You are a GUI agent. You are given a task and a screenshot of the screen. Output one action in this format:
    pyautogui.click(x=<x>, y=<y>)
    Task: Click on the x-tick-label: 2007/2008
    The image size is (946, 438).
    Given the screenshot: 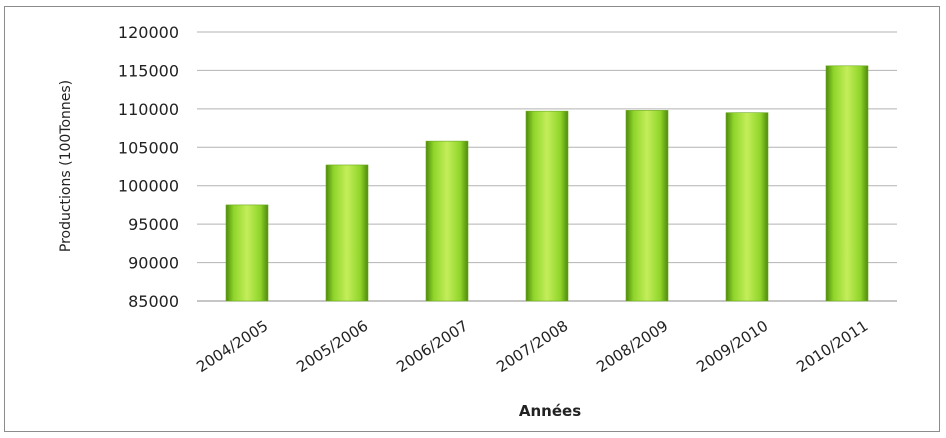 What is the action you would take?
    pyautogui.click(x=532, y=346)
    